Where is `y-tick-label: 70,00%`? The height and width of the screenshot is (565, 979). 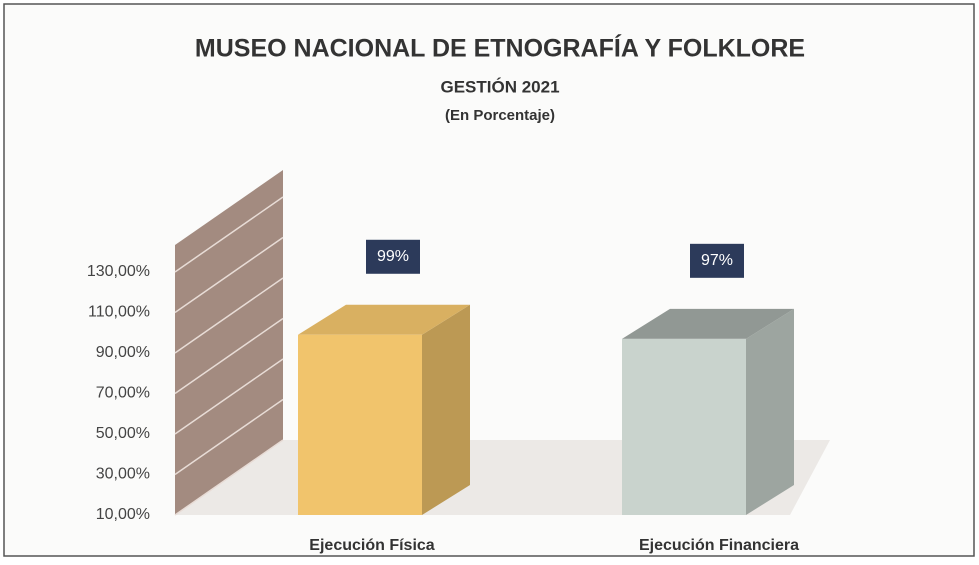 y-tick-label: 70,00% is located at coordinates (123, 393).